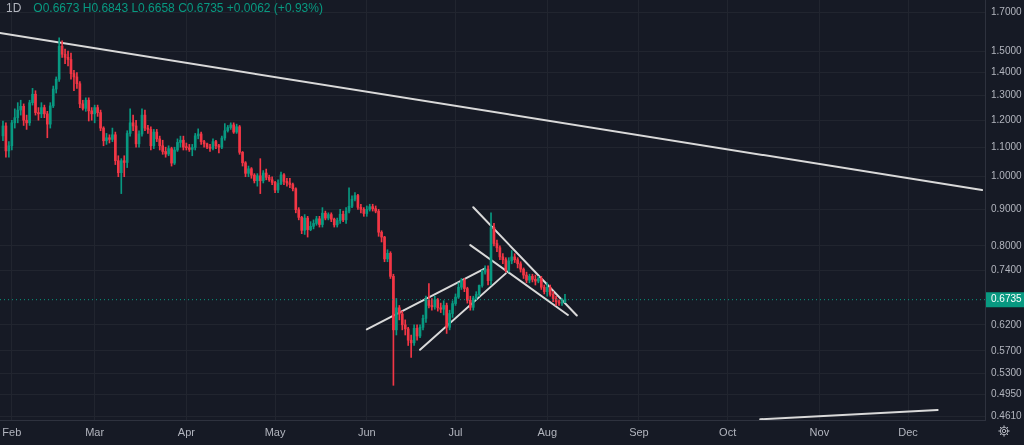 The width and height of the screenshot is (1024, 445). What do you see at coordinates (12, 431) in the screenshot?
I see `x-tick-label: Feb` at bounding box center [12, 431].